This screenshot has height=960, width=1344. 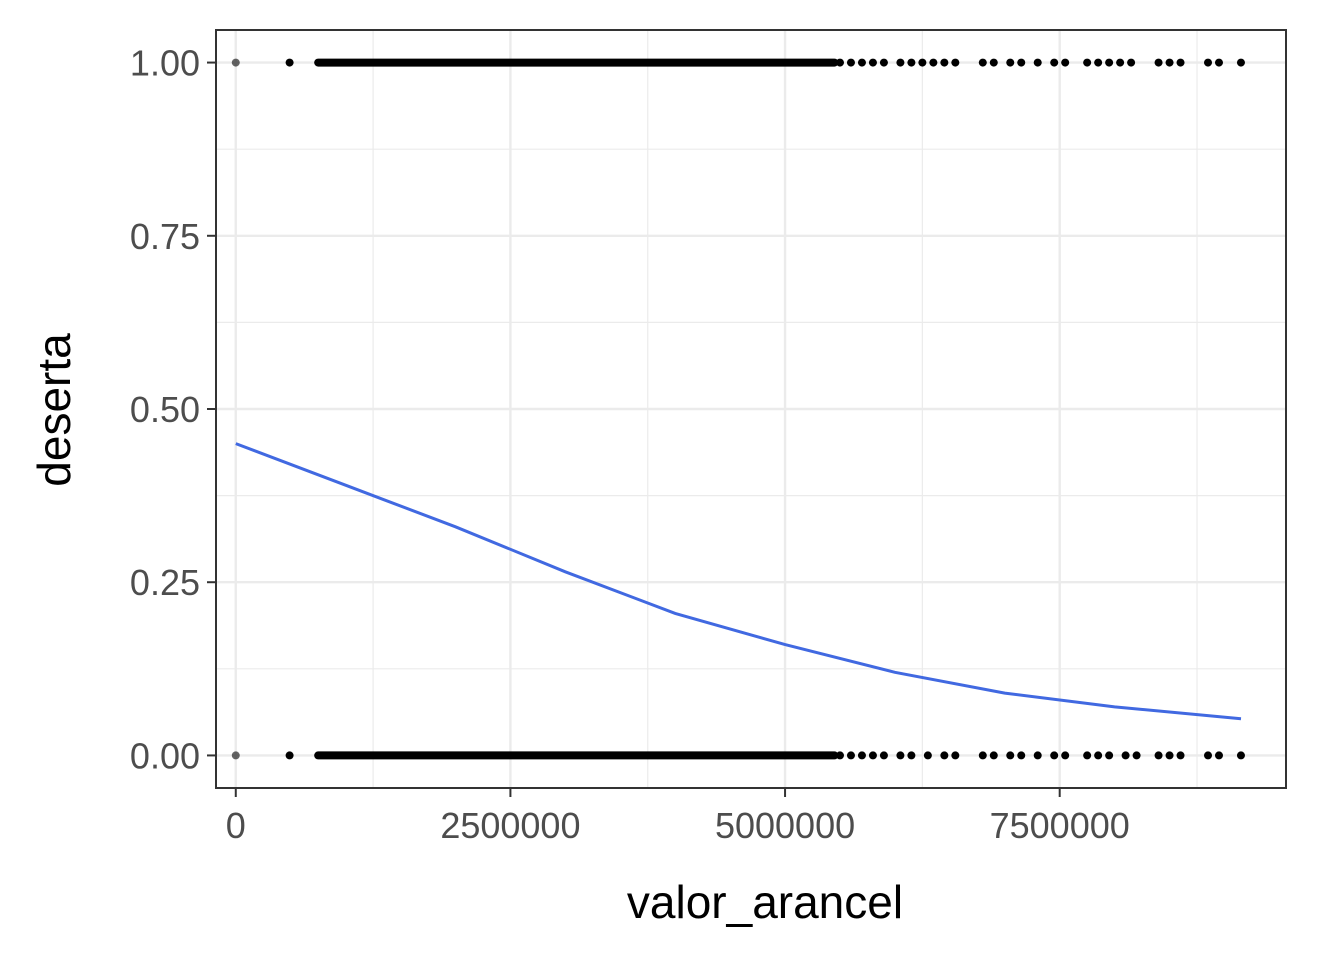 What do you see at coordinates (165, 582) in the screenshot?
I see `y-tick-label: 0.25` at bounding box center [165, 582].